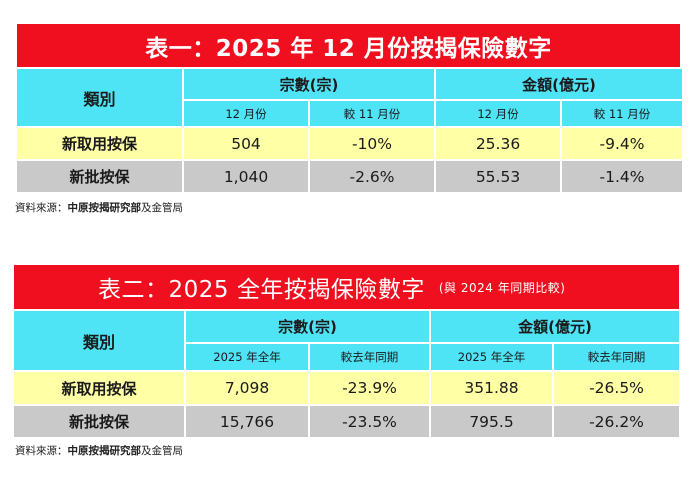  I want to click on table-cell: 15,766, so click(247, 421).